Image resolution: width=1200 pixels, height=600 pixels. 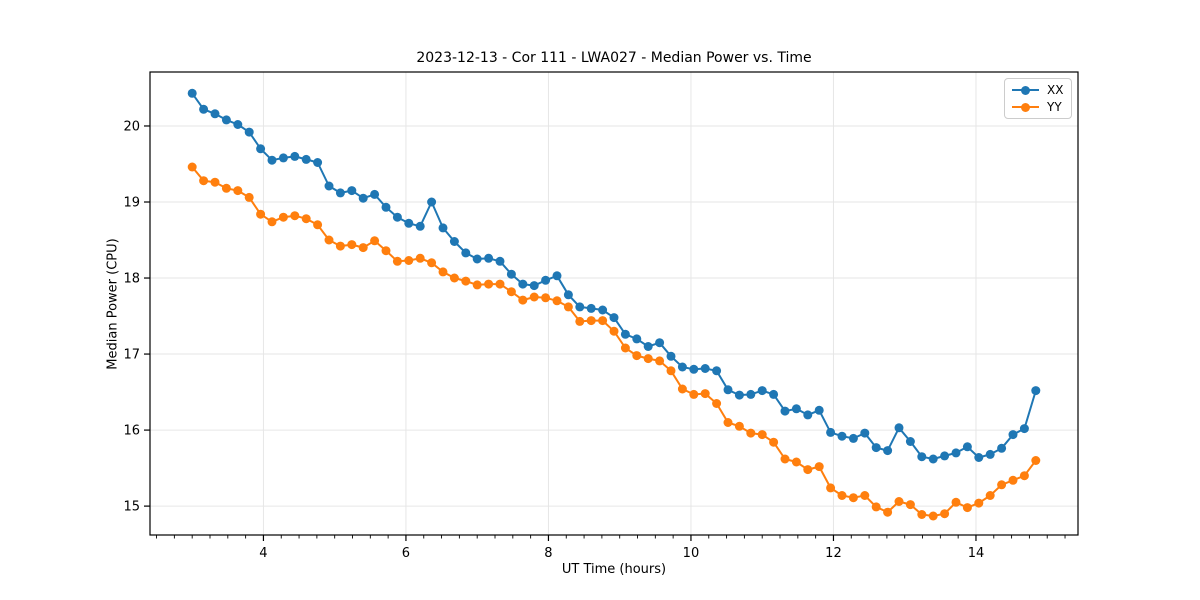 I want to click on y-tick-label: 19, so click(x=131, y=203).